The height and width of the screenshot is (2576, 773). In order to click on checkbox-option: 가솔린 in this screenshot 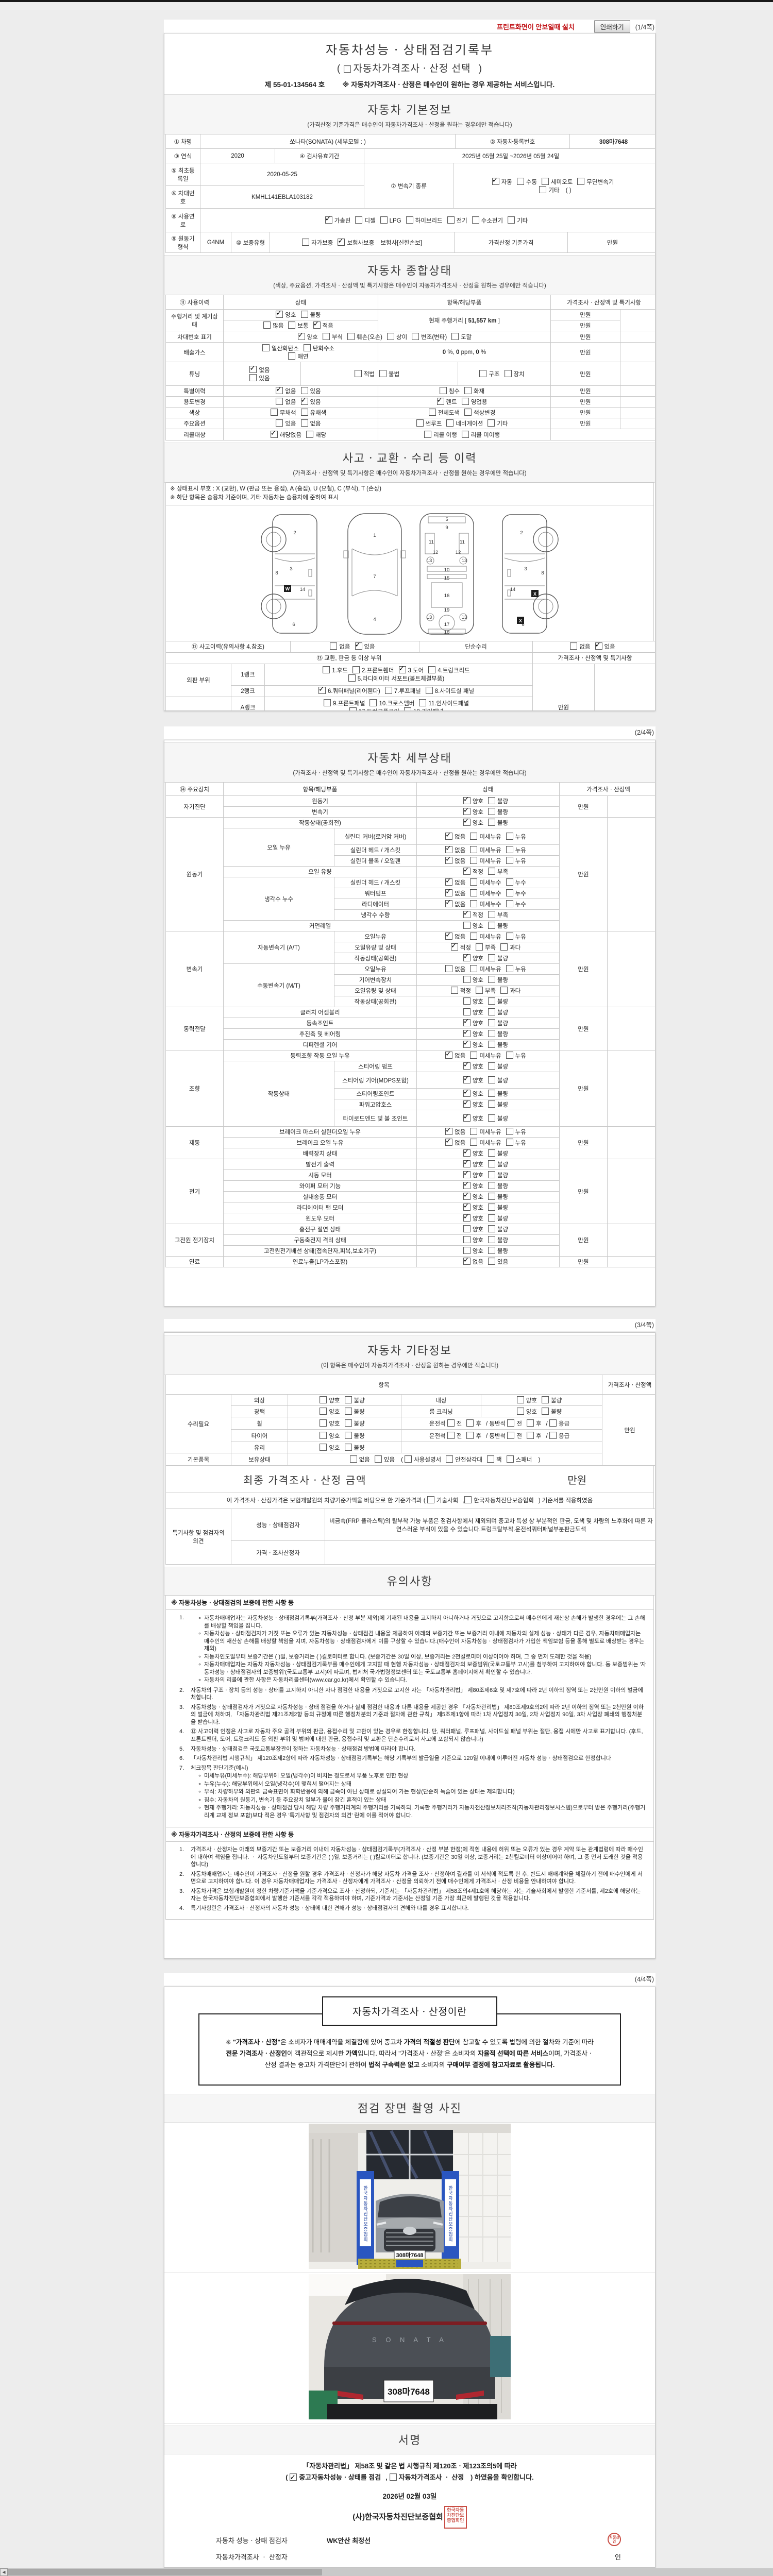, I will do `click(337, 219)`.